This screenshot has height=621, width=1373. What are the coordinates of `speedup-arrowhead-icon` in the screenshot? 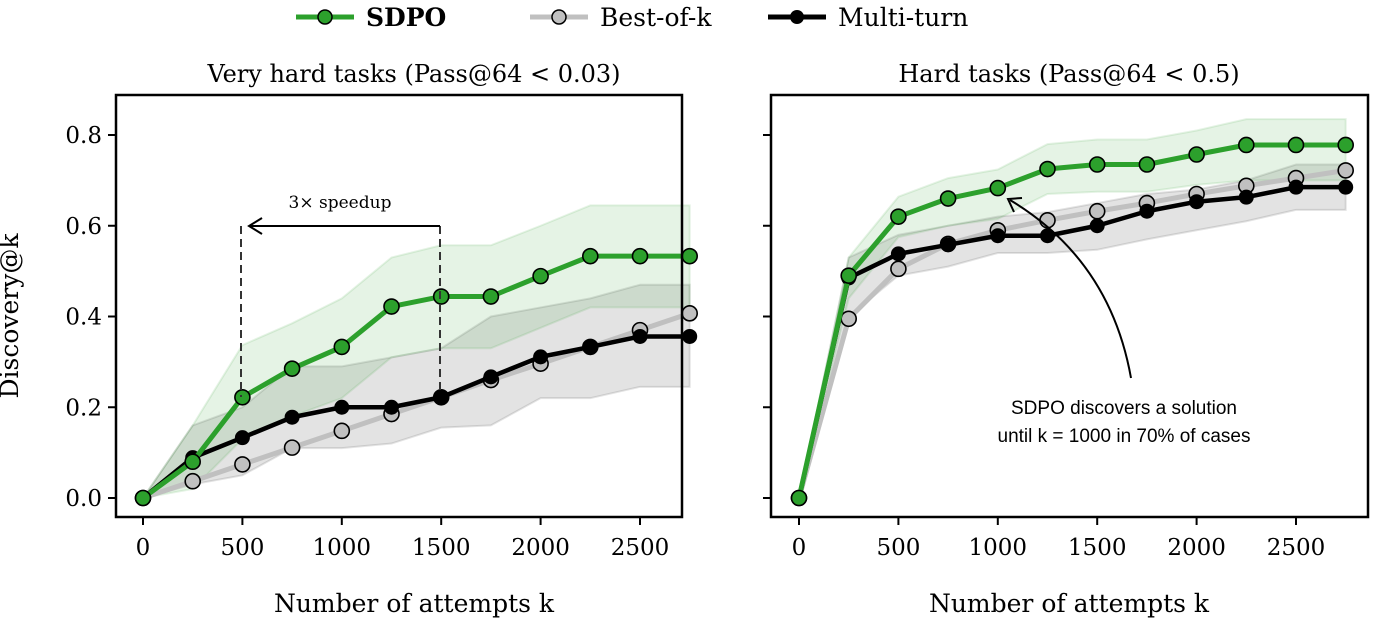 It's located at (255, 226).